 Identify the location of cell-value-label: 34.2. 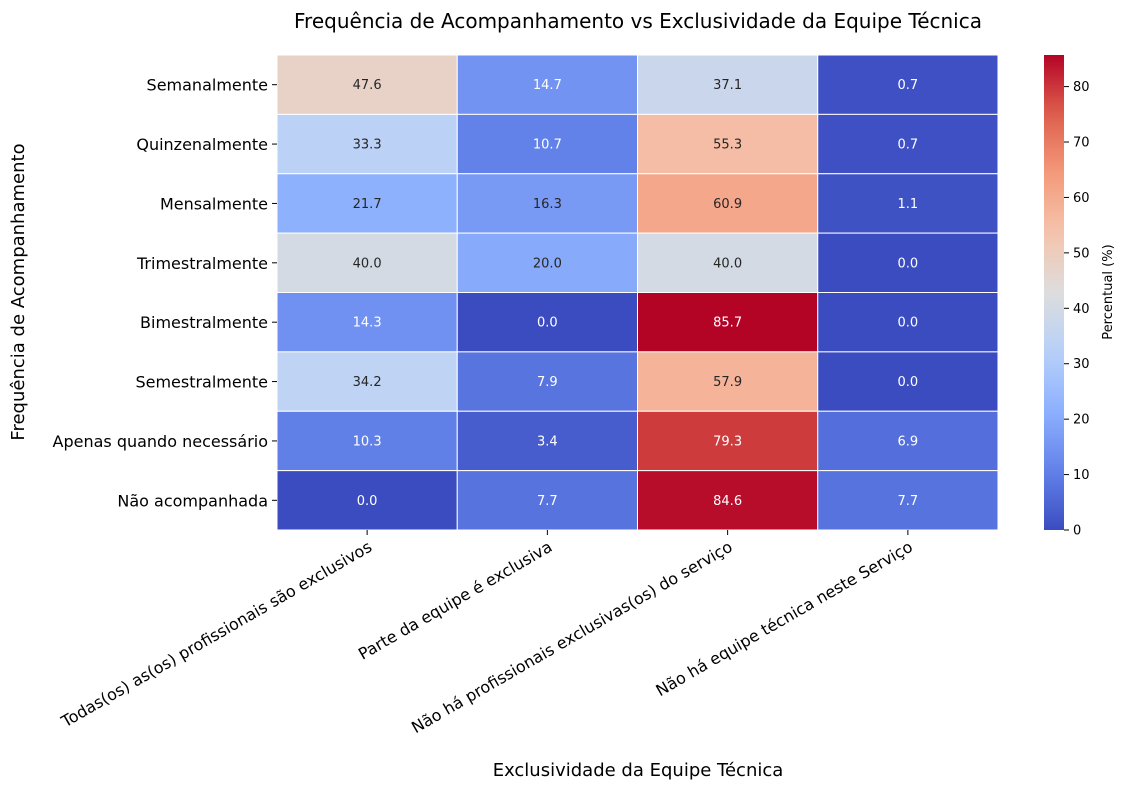
(367, 382).